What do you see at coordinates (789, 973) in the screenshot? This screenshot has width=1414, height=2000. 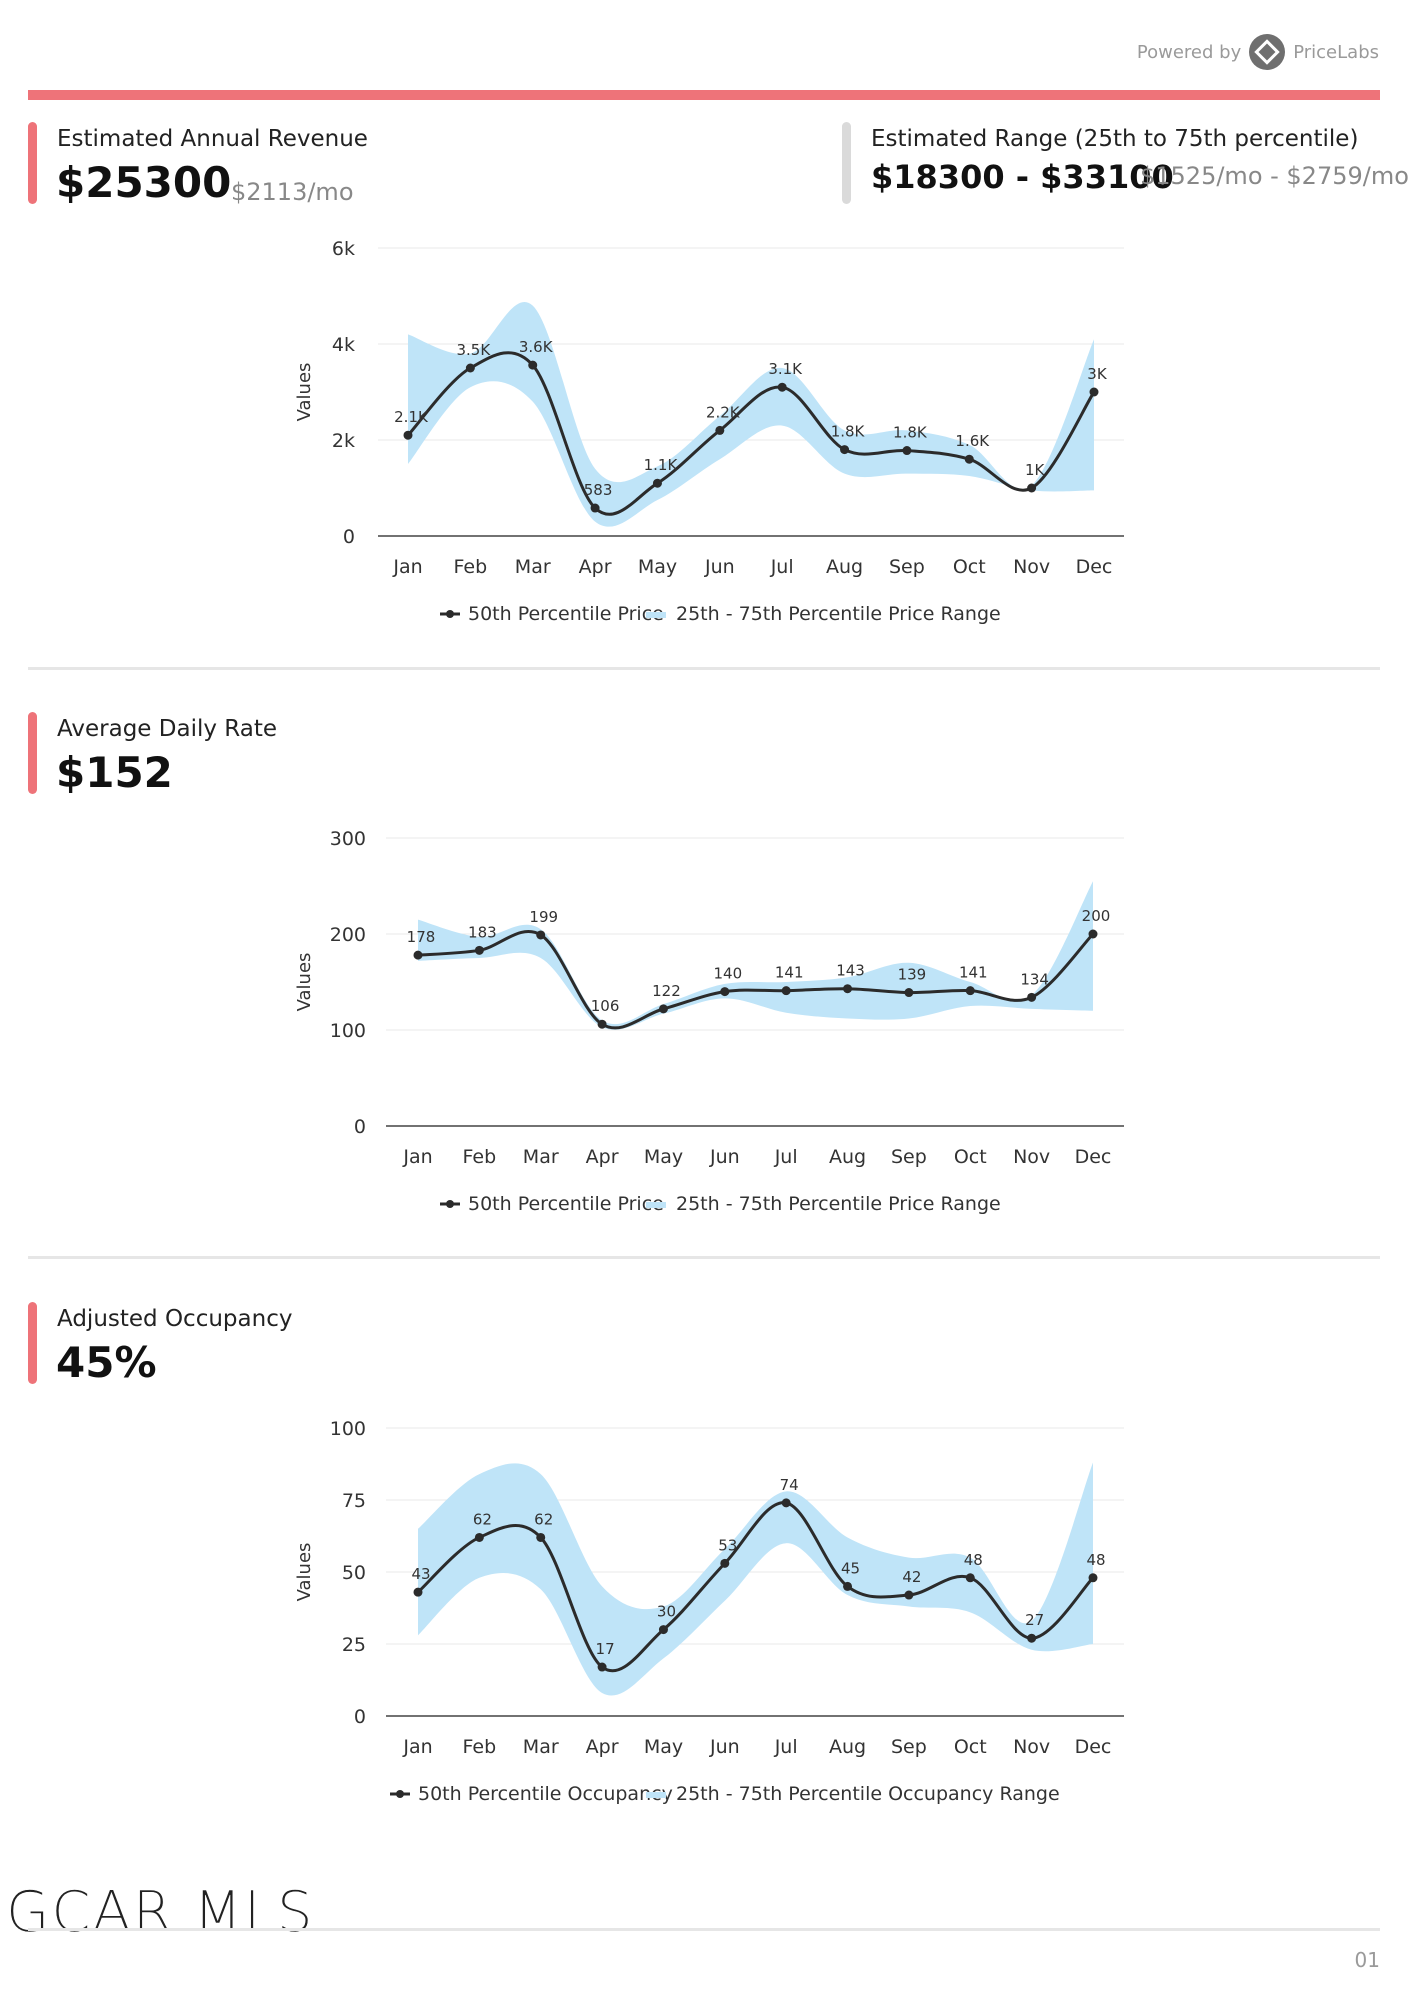 I see `data-label: 141` at bounding box center [789, 973].